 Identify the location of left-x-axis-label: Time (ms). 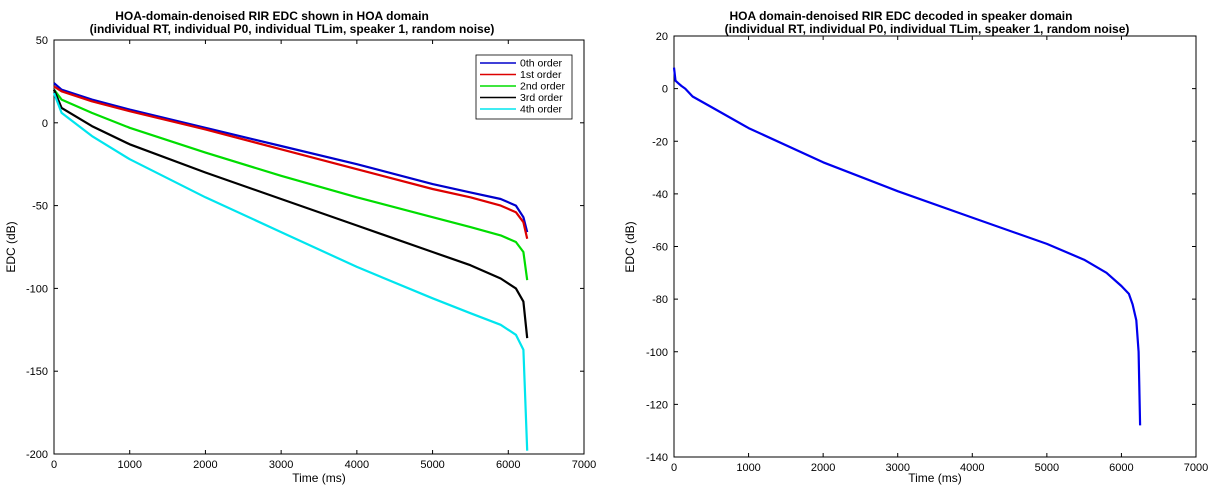
(319, 478).